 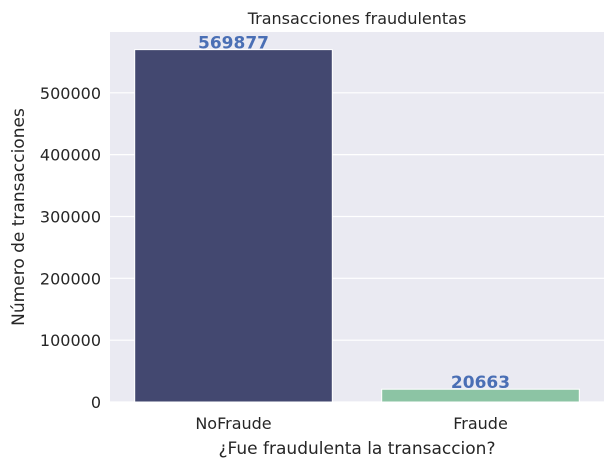 What do you see at coordinates (70, 93) in the screenshot?
I see `y-tick-label: 500000` at bounding box center [70, 93].